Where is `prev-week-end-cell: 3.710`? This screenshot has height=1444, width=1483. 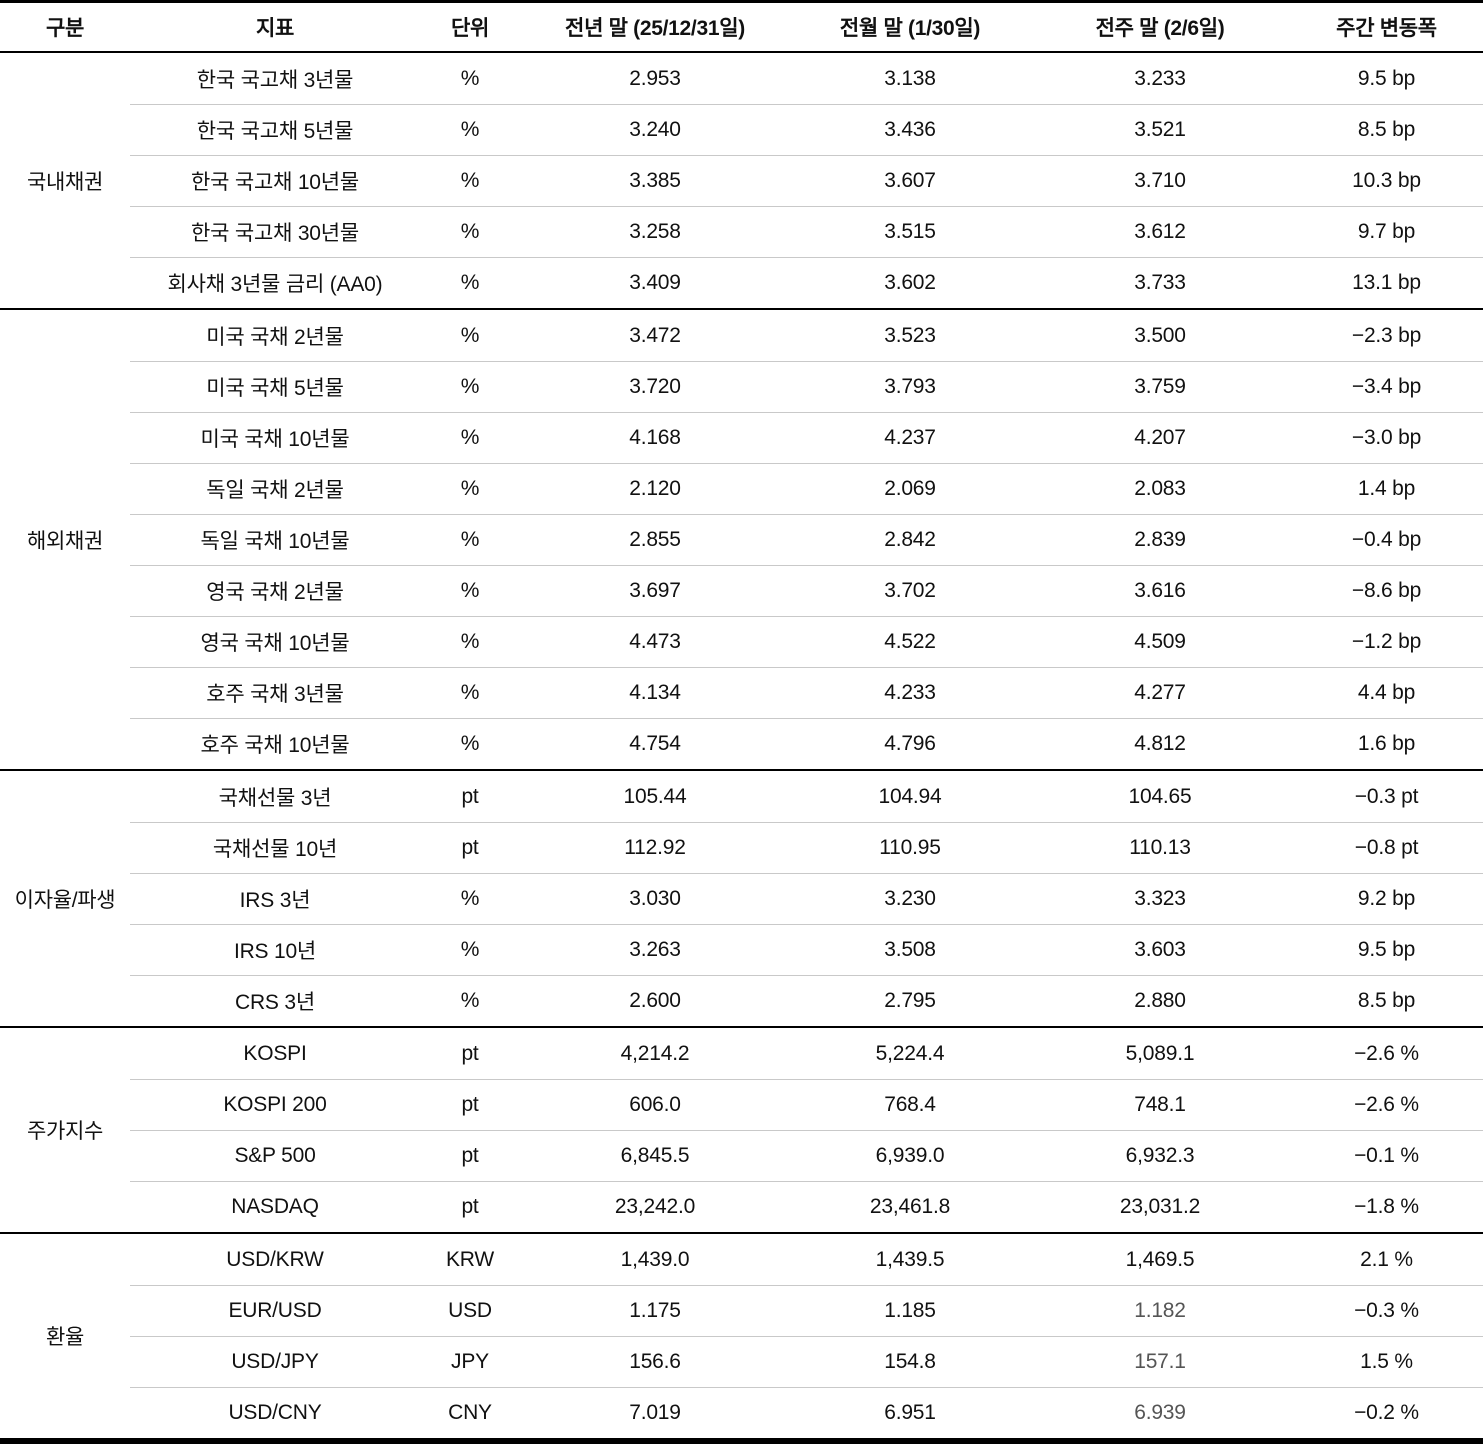 prev-week-end-cell: 3.710 is located at coordinates (1160, 180).